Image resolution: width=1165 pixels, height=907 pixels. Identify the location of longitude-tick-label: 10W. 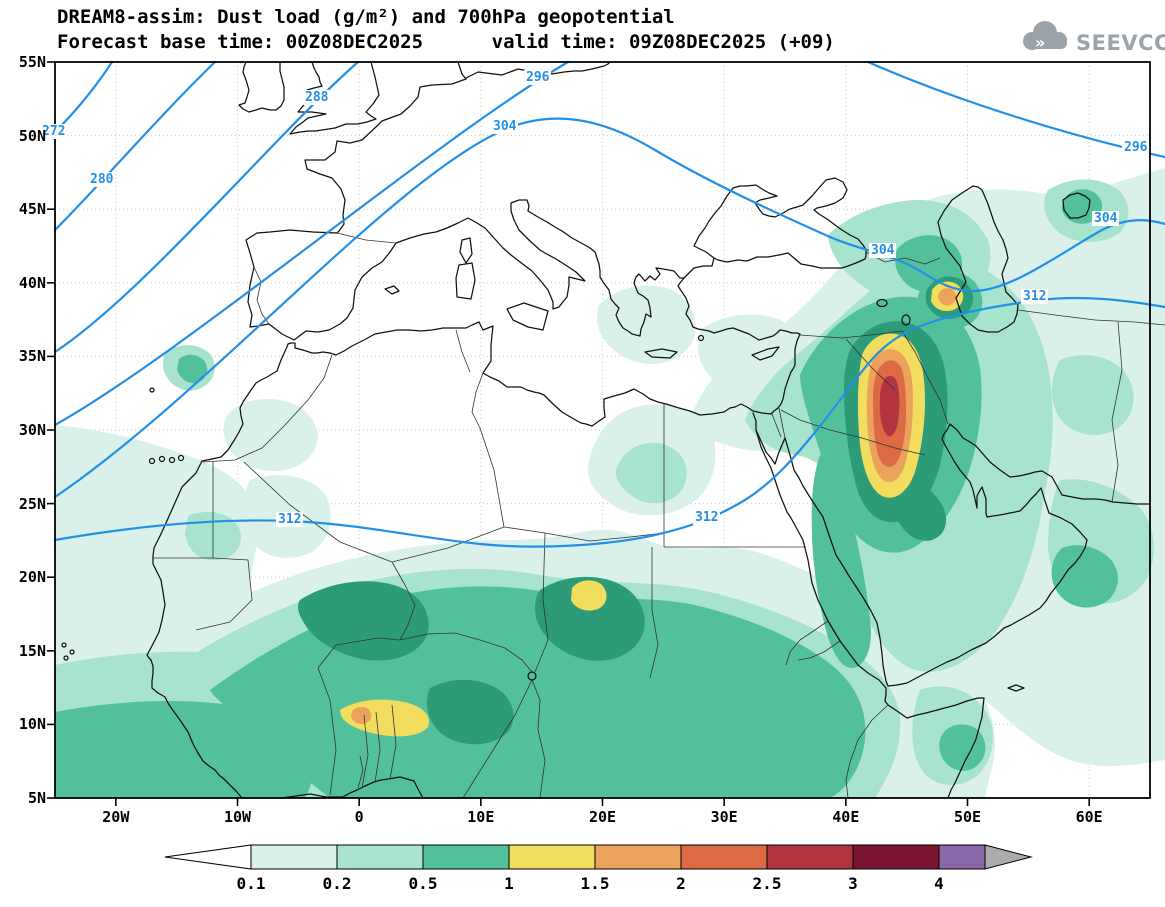
(237, 817).